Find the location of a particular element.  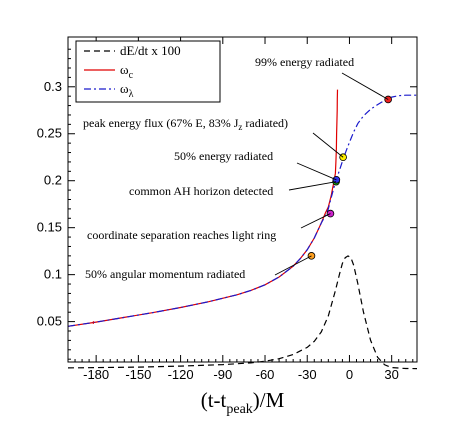

annotation-label: 99% energy radiated is located at coordinates (304, 62).